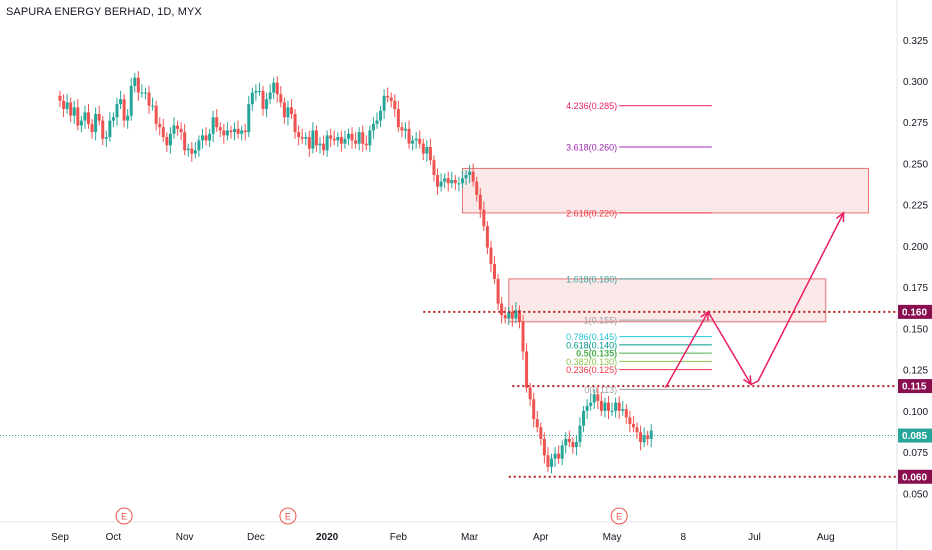 Image resolution: width=932 pixels, height=550 pixels. What do you see at coordinates (754, 537) in the screenshot?
I see `x-tick-label: Jul` at bounding box center [754, 537].